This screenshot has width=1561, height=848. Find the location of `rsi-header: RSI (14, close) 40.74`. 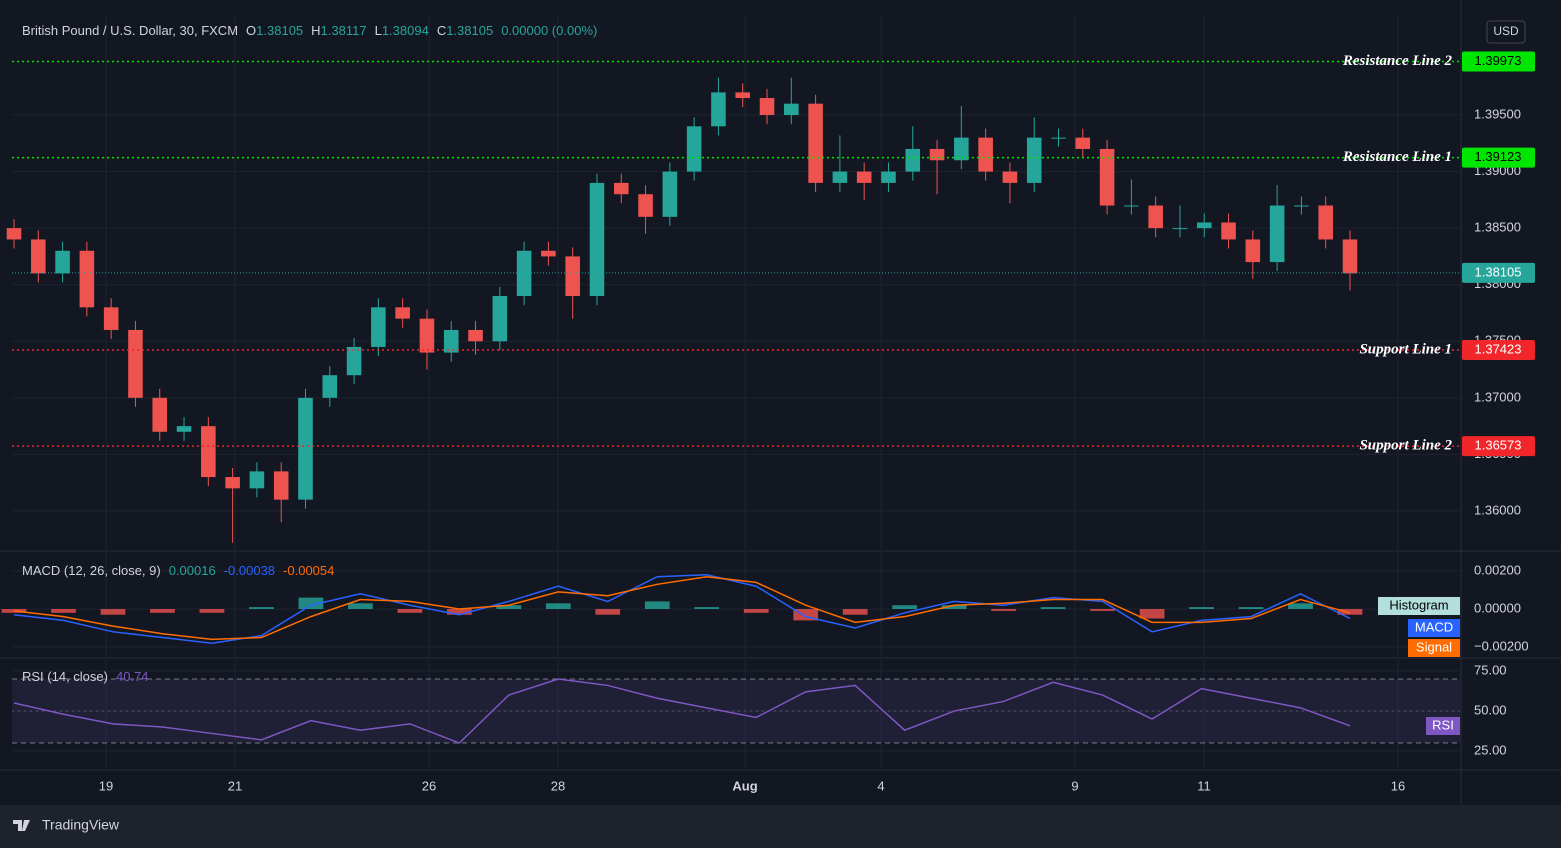

rsi-header: RSI (14, close) 40.74 is located at coordinates (85, 676).